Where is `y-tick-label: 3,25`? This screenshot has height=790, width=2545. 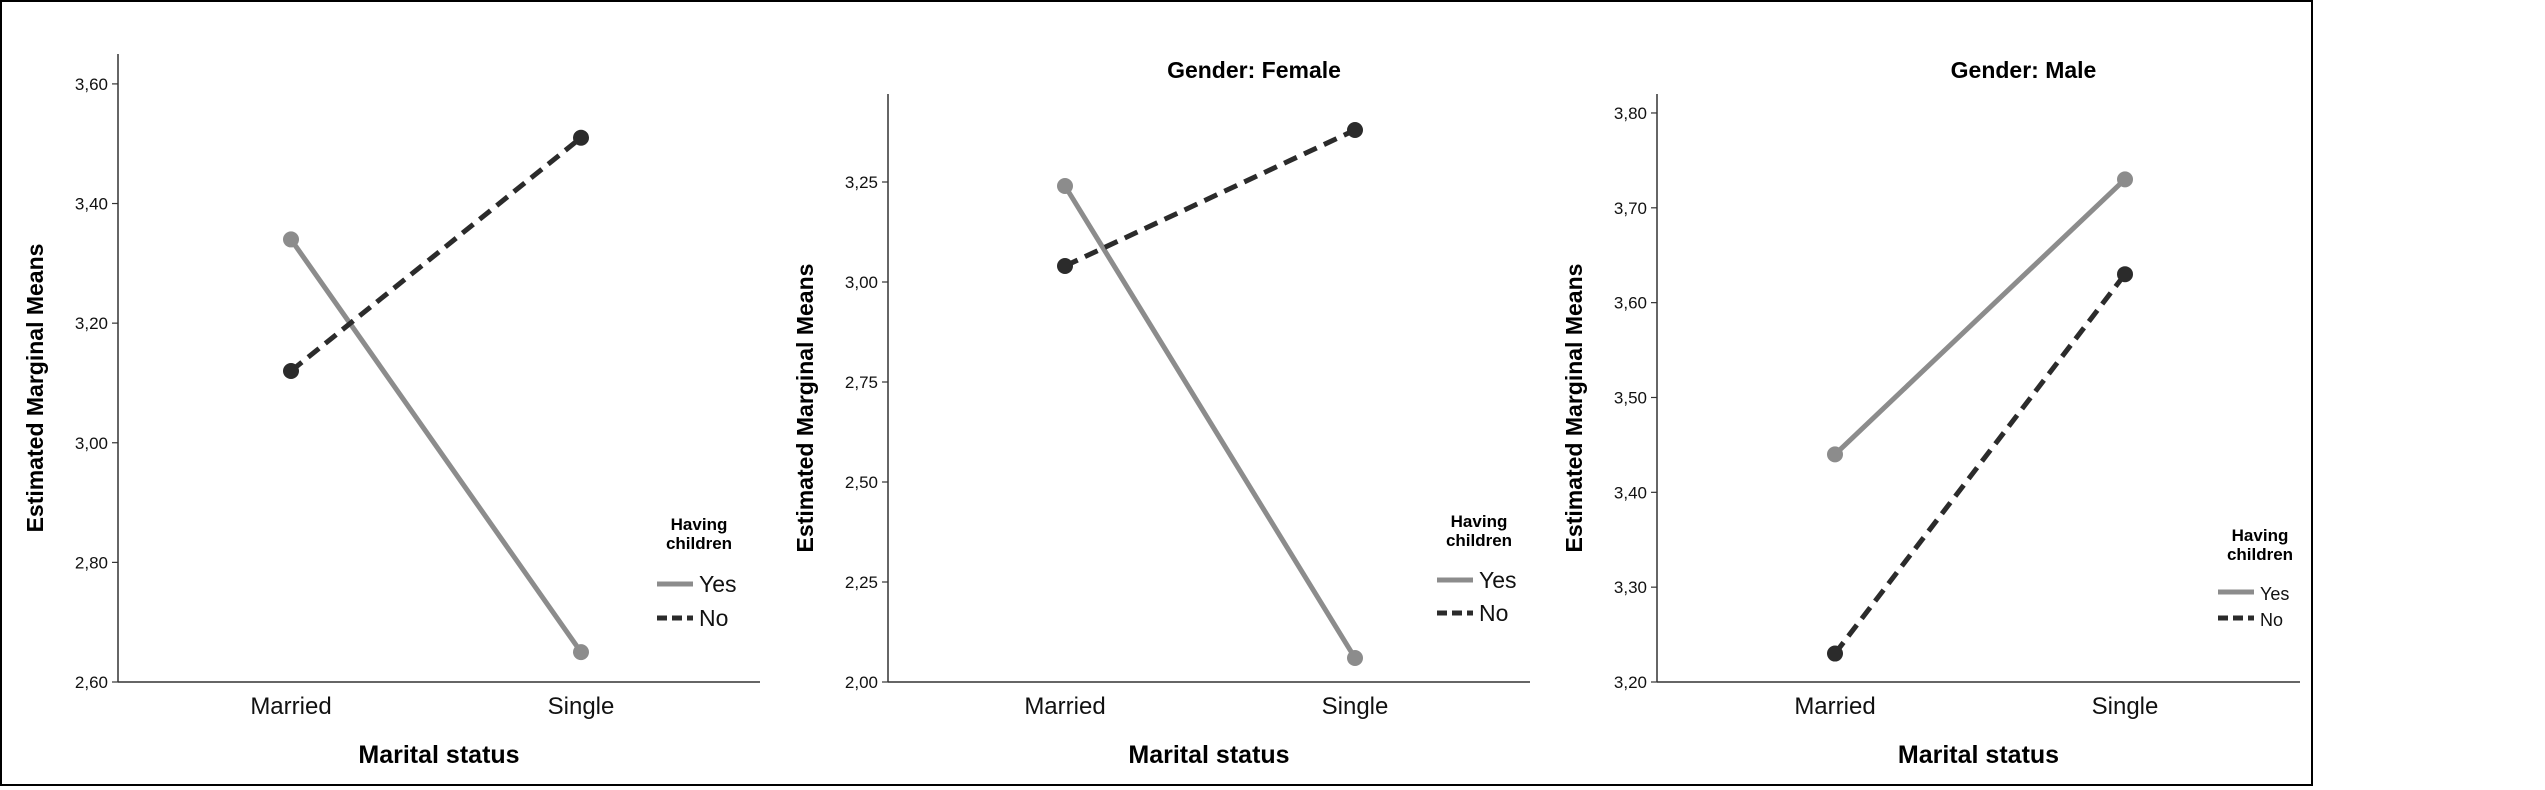
y-tick-label: 3,25 is located at coordinates (861, 182).